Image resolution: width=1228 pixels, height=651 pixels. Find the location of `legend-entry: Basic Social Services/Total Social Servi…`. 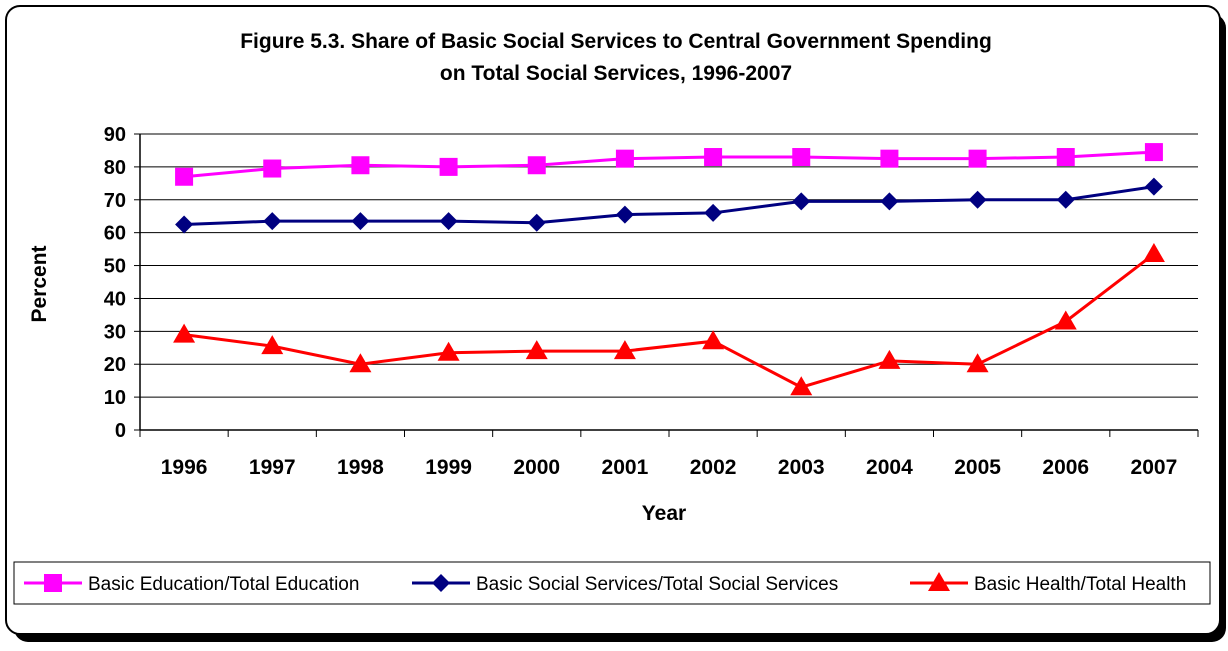

legend-entry: Basic Social Services/Total Social Servi… is located at coordinates (625, 584).